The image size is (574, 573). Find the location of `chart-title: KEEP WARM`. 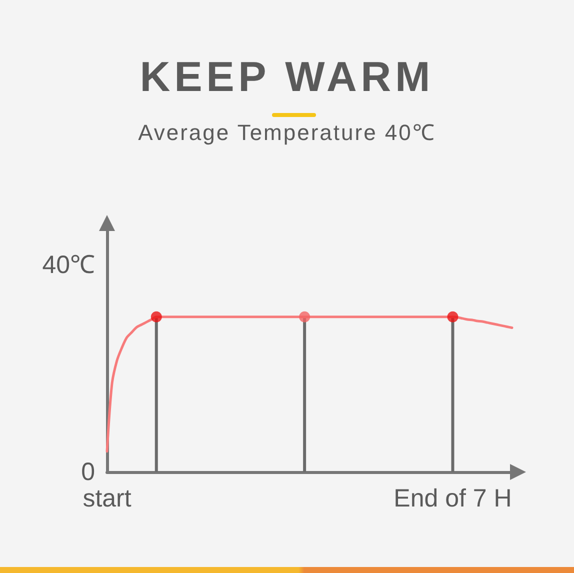

chart-title: KEEP WARM is located at coordinates (287, 76).